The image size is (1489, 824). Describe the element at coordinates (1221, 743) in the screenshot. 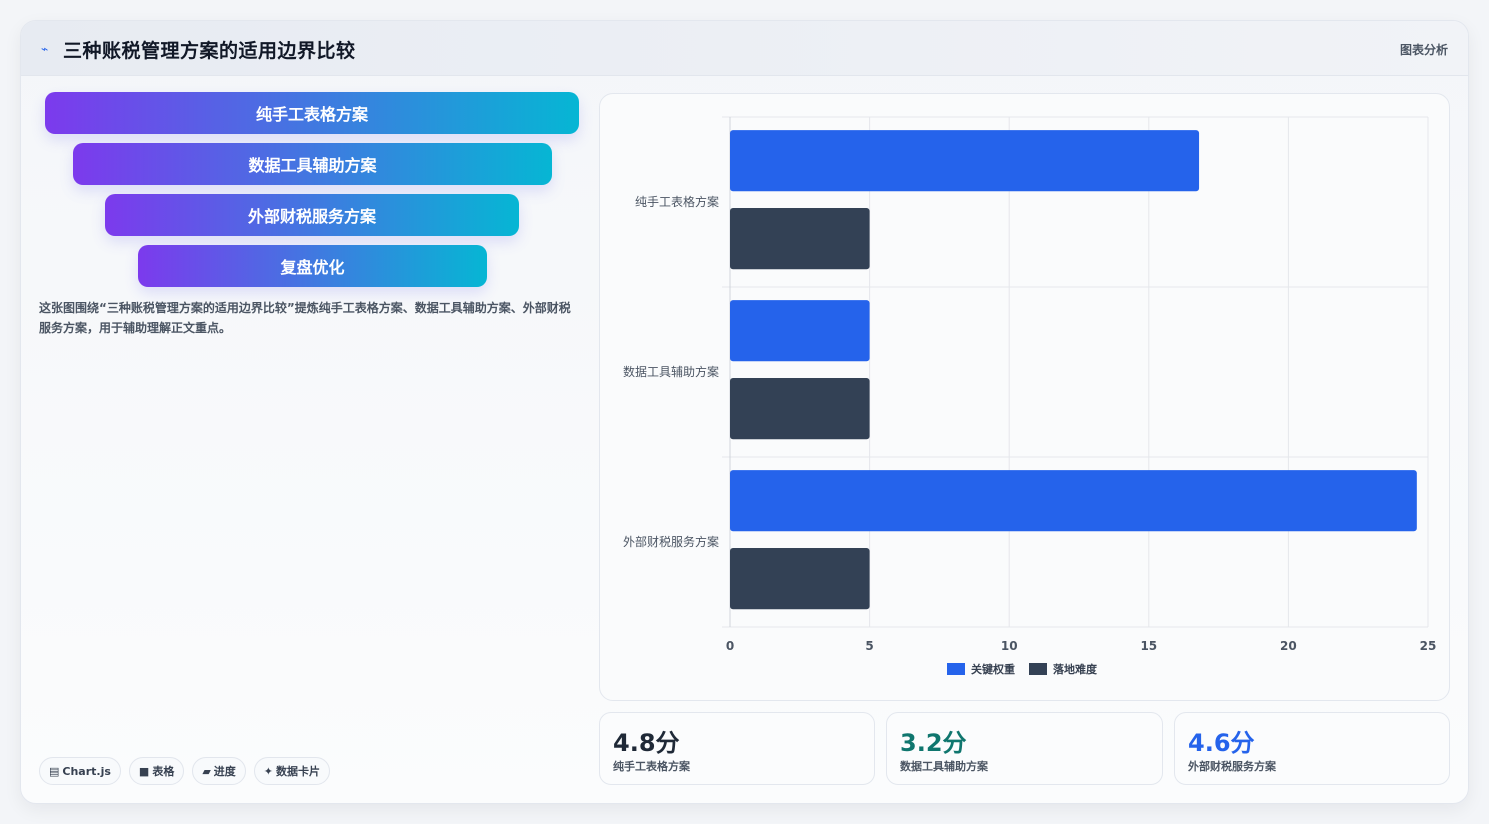

I see `stat-value: 4.6分` at that location.